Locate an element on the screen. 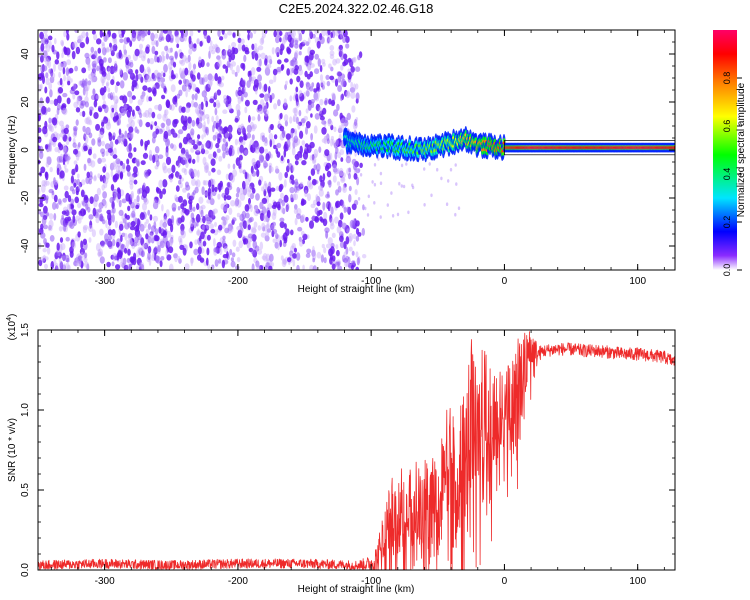 This screenshot has height=600, width=750. y-tick-label: 0.5 is located at coordinates (25, 490).